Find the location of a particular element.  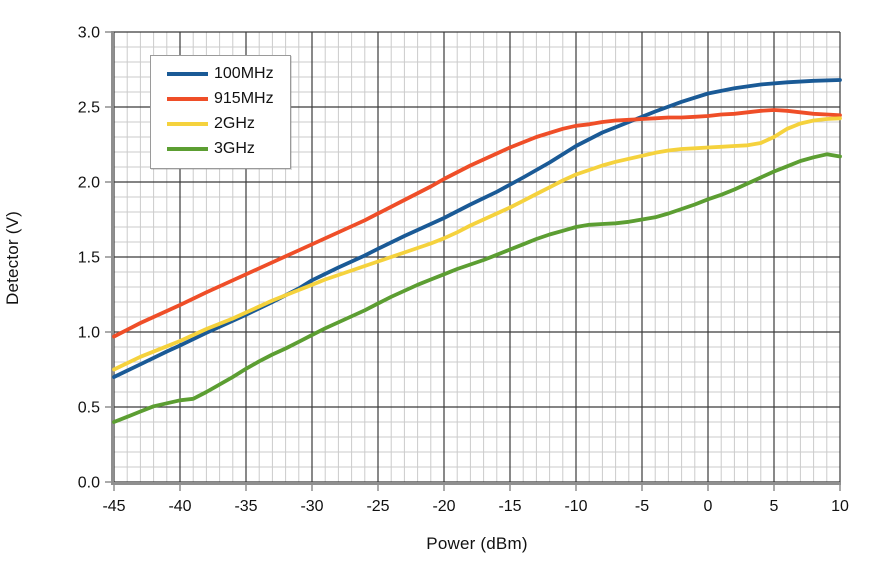

x-tick-label: -30 is located at coordinates (311, 506).